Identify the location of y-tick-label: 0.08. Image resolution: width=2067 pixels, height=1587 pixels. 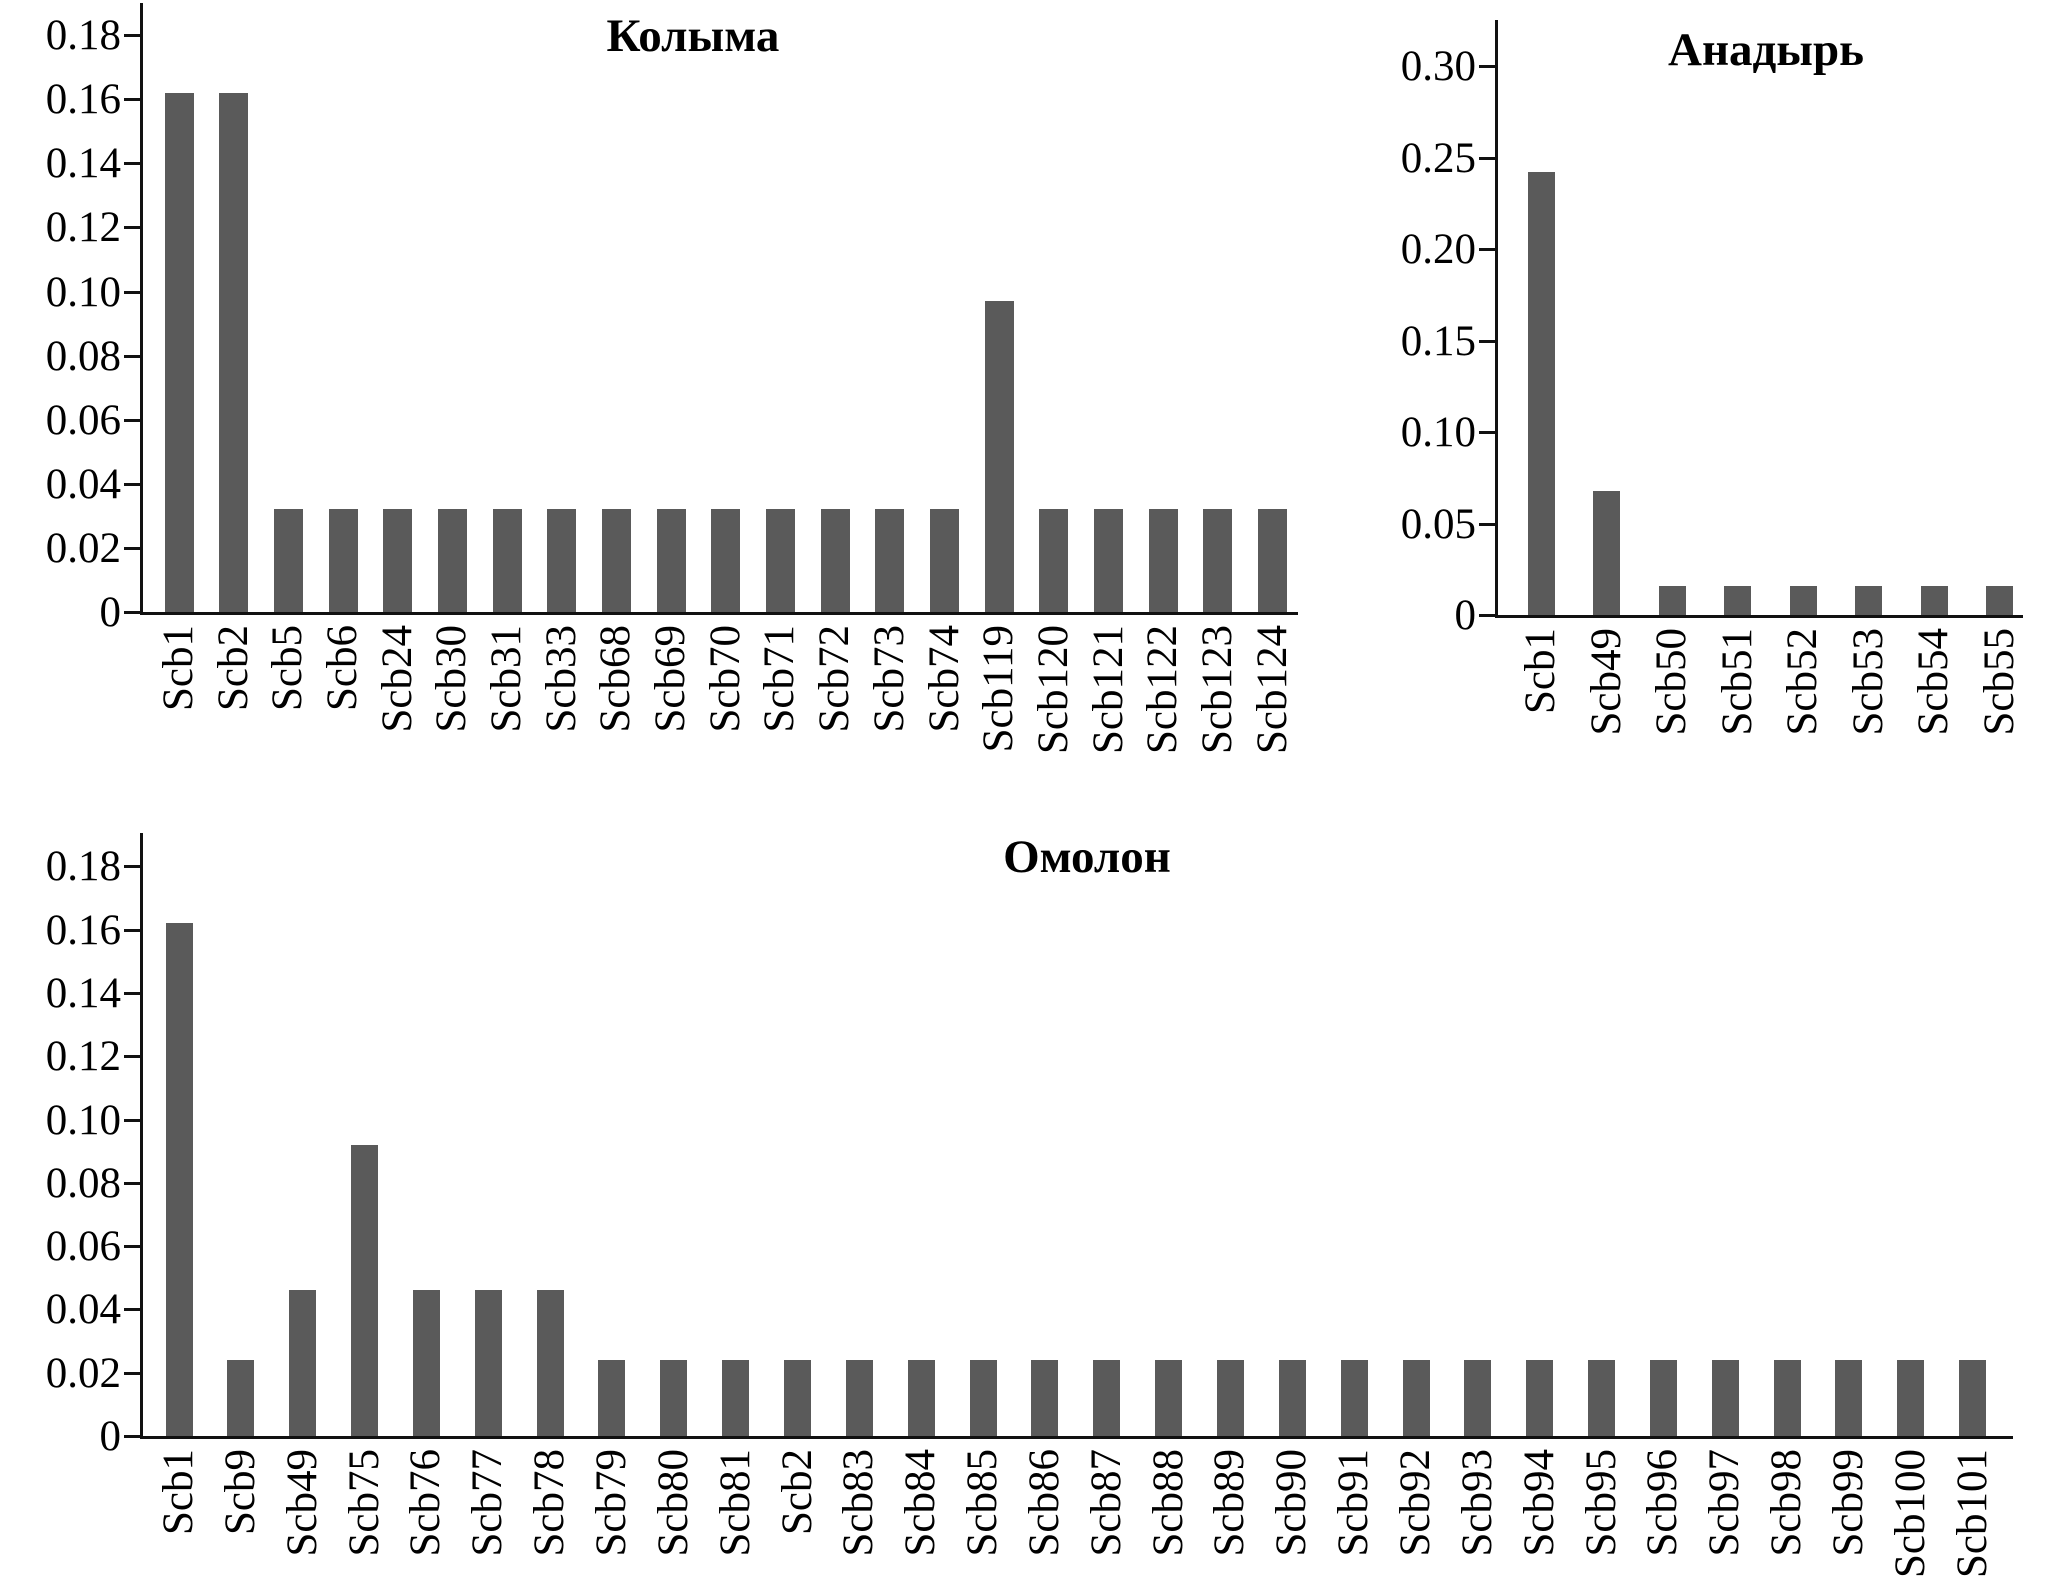
(83, 1183).